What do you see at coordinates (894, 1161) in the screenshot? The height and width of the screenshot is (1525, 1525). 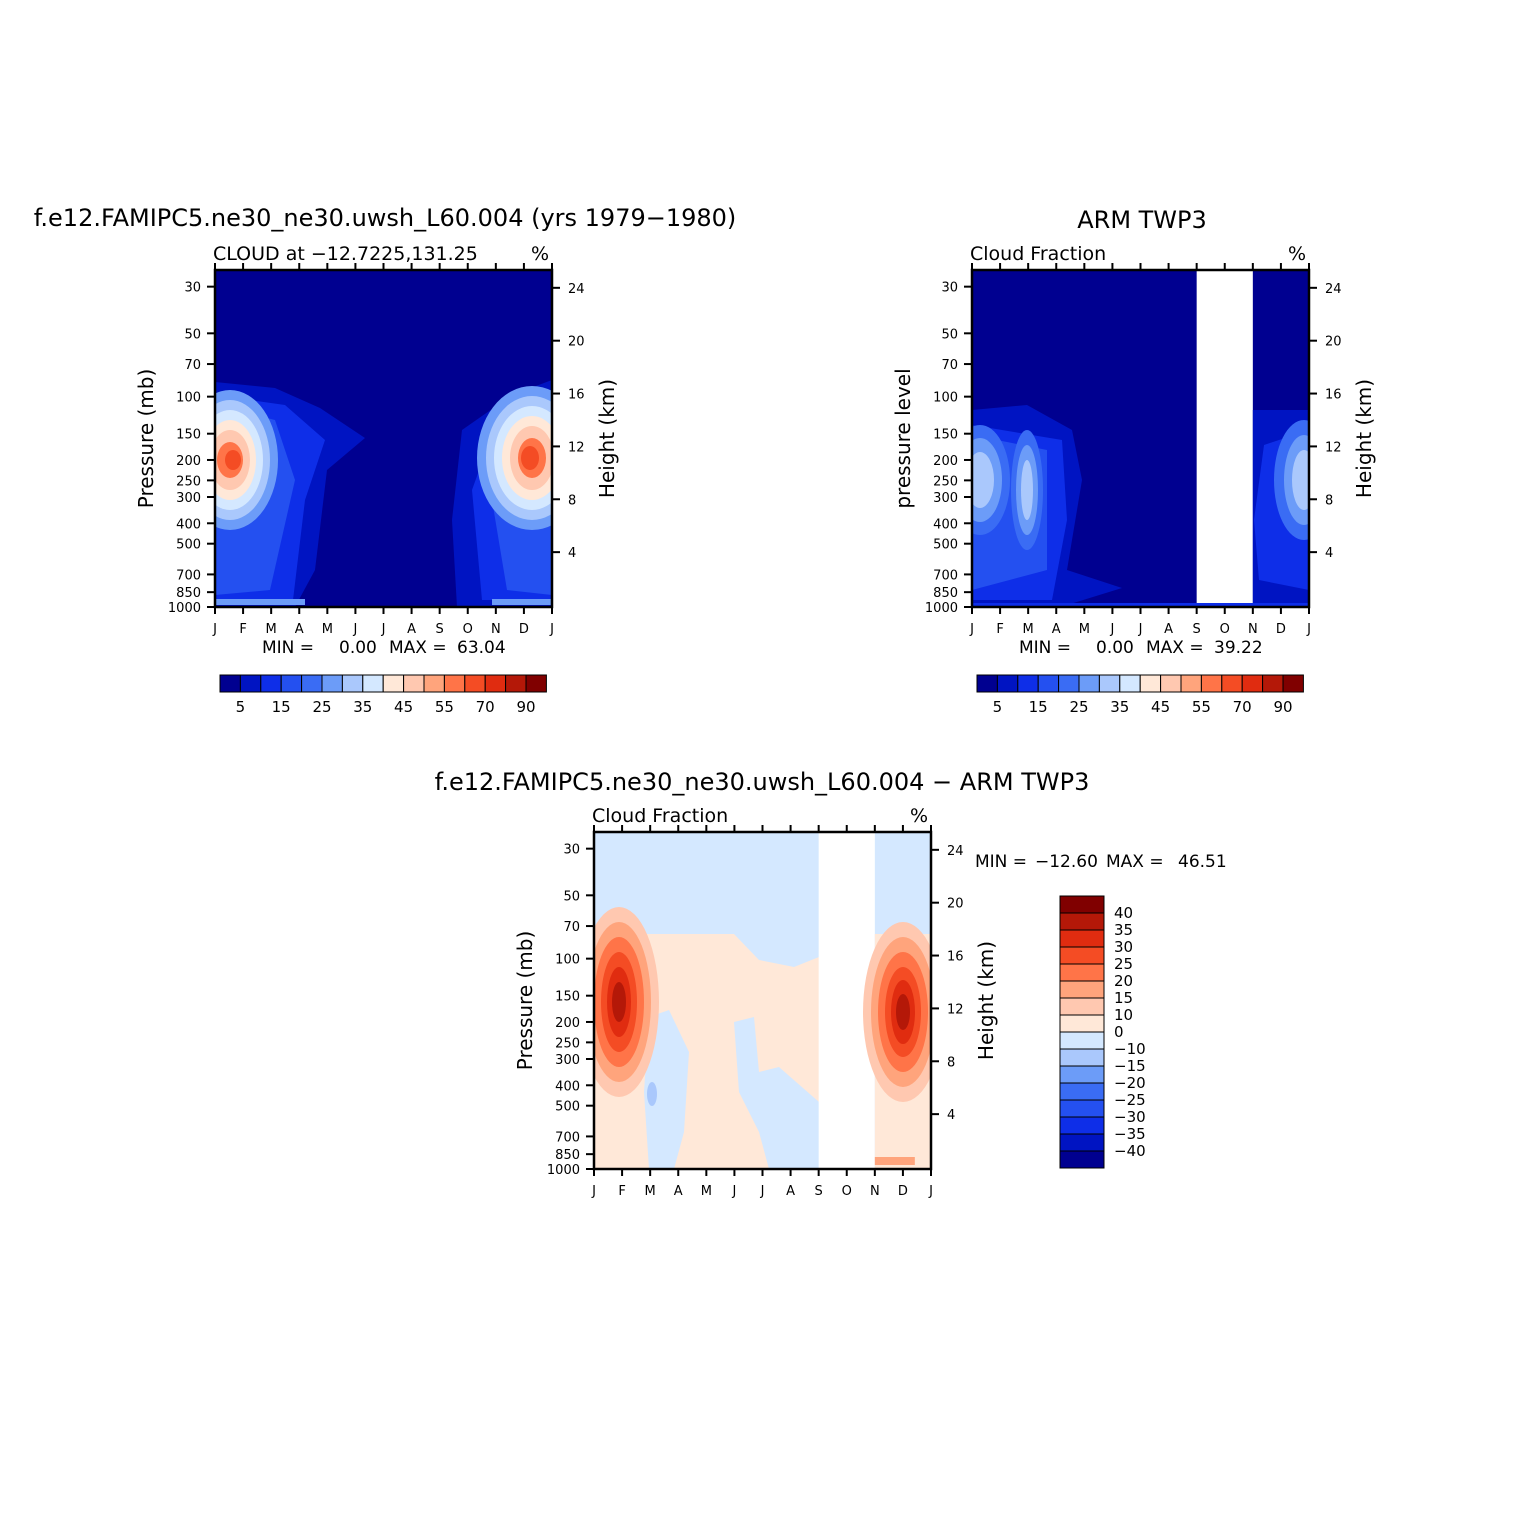 I see `contour-surface-right` at bounding box center [894, 1161].